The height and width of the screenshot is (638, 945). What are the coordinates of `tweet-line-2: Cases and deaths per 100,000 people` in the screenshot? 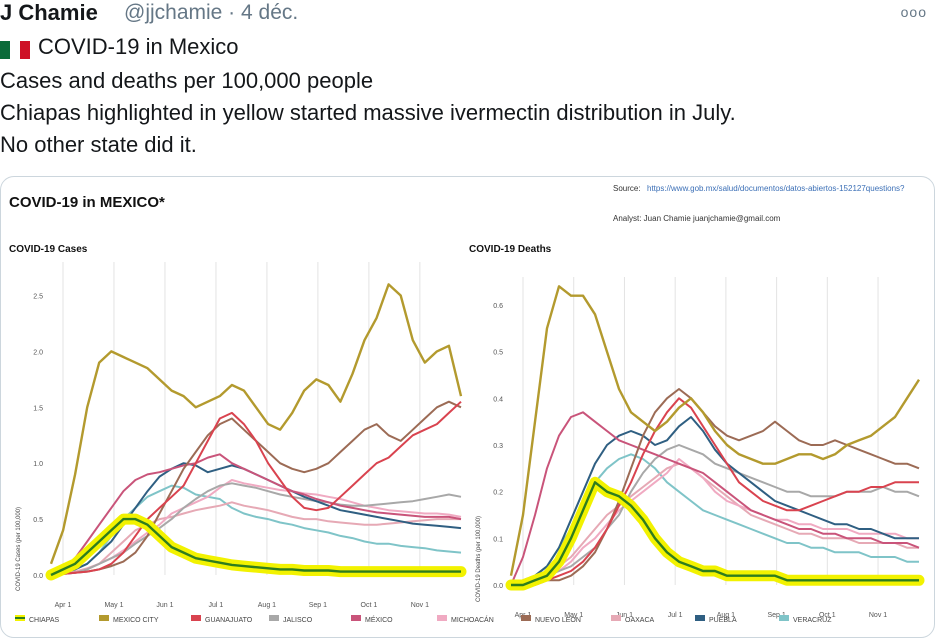 It's located at (187, 80).